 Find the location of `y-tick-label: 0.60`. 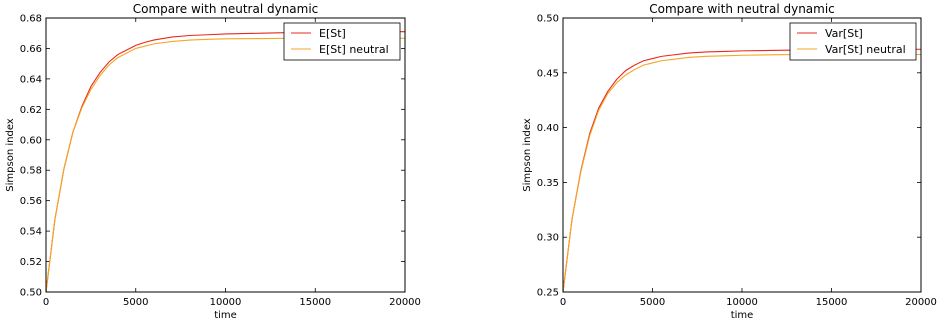

y-tick-label: 0.60 is located at coordinates (31, 140).